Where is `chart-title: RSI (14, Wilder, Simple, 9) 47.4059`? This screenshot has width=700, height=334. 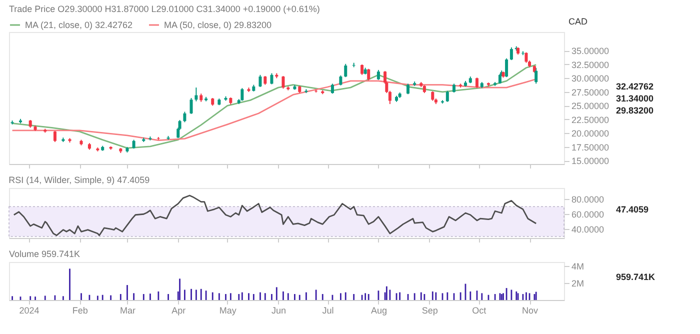
chart-title: RSI (14, Wilder, Simple, 9) 47.4059 is located at coordinates (79, 180).